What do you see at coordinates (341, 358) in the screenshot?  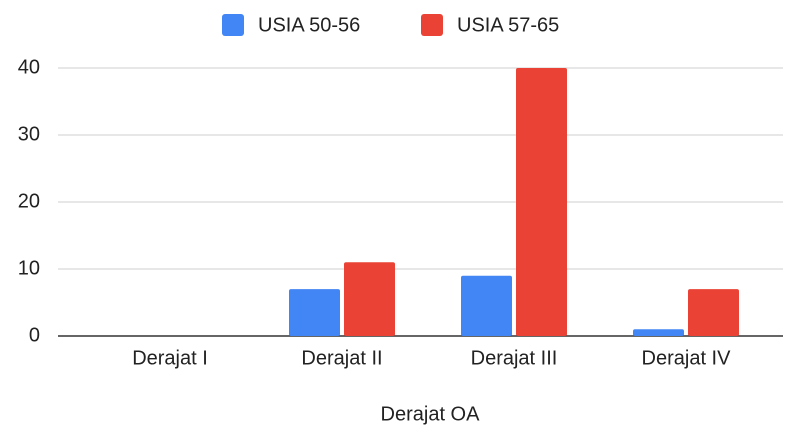 I see `x-tick-label: Derajat II` at bounding box center [341, 358].